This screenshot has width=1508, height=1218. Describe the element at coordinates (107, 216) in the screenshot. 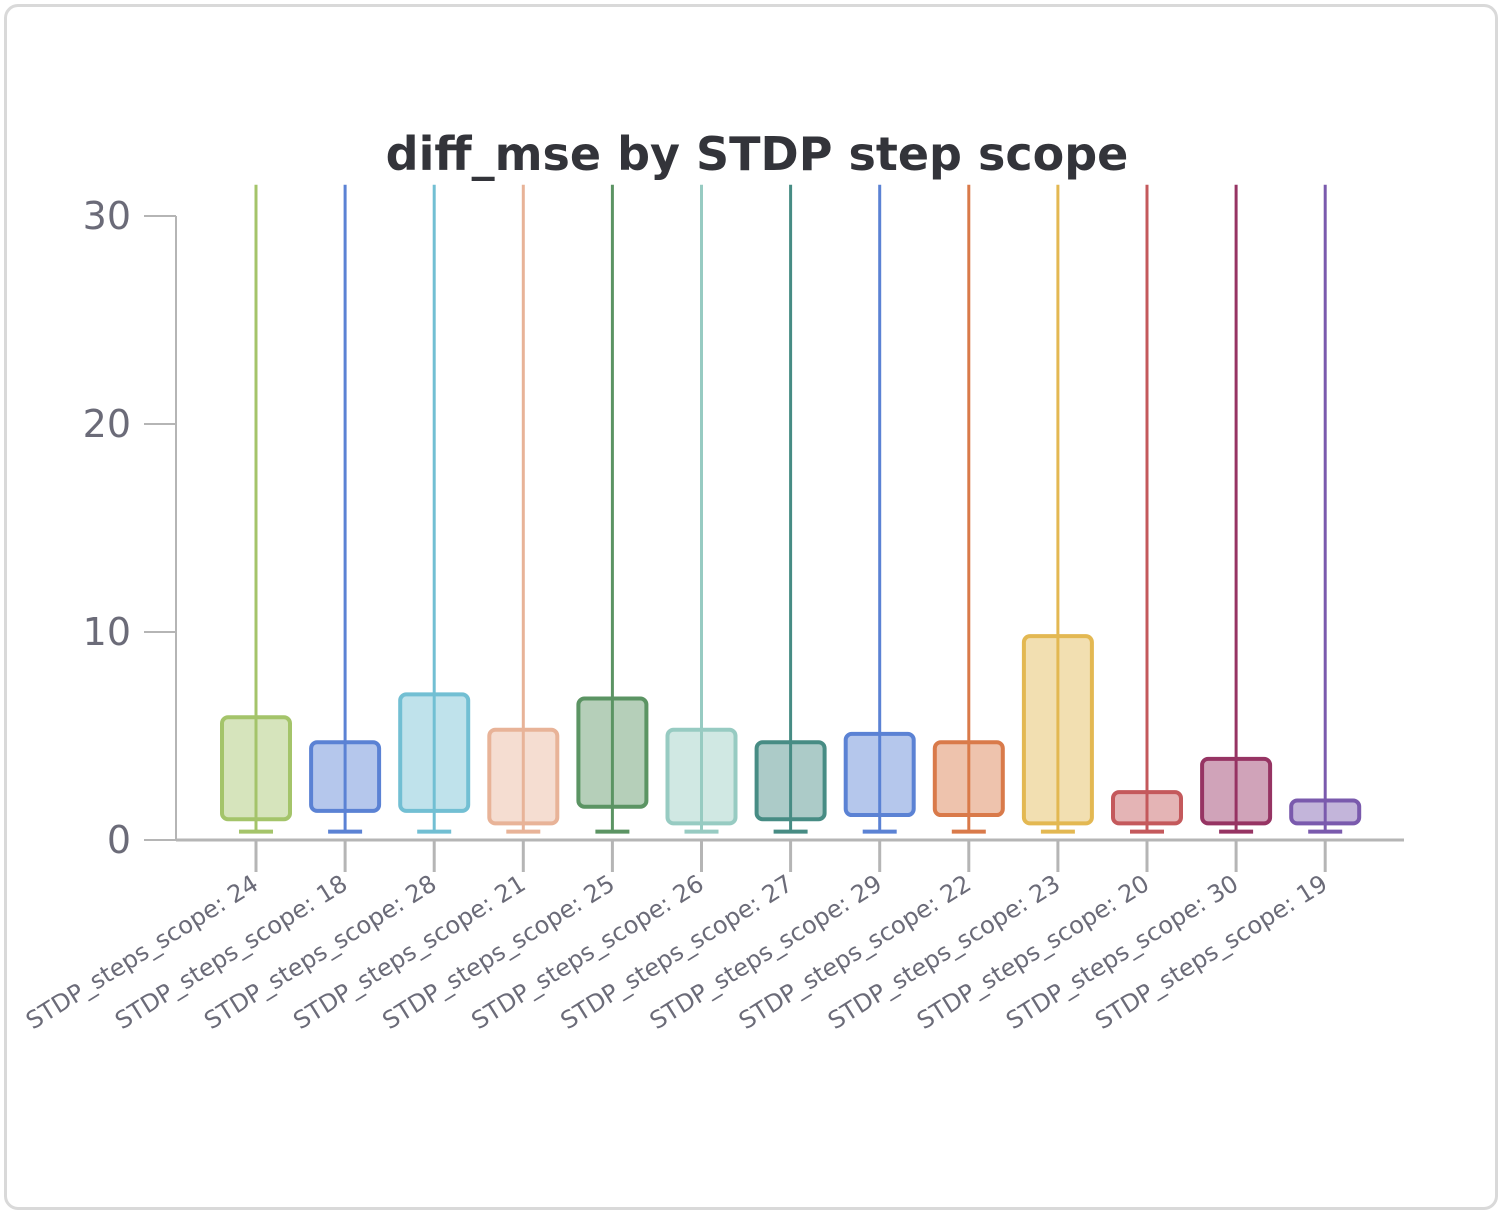

I see `y-tick-label: 30` at that location.